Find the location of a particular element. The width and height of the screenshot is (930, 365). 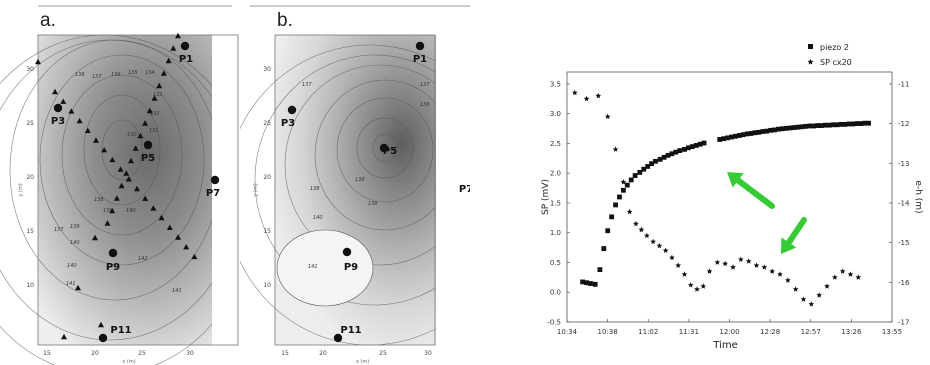

x-tick-label: 11:02 is located at coordinates (648, 332).